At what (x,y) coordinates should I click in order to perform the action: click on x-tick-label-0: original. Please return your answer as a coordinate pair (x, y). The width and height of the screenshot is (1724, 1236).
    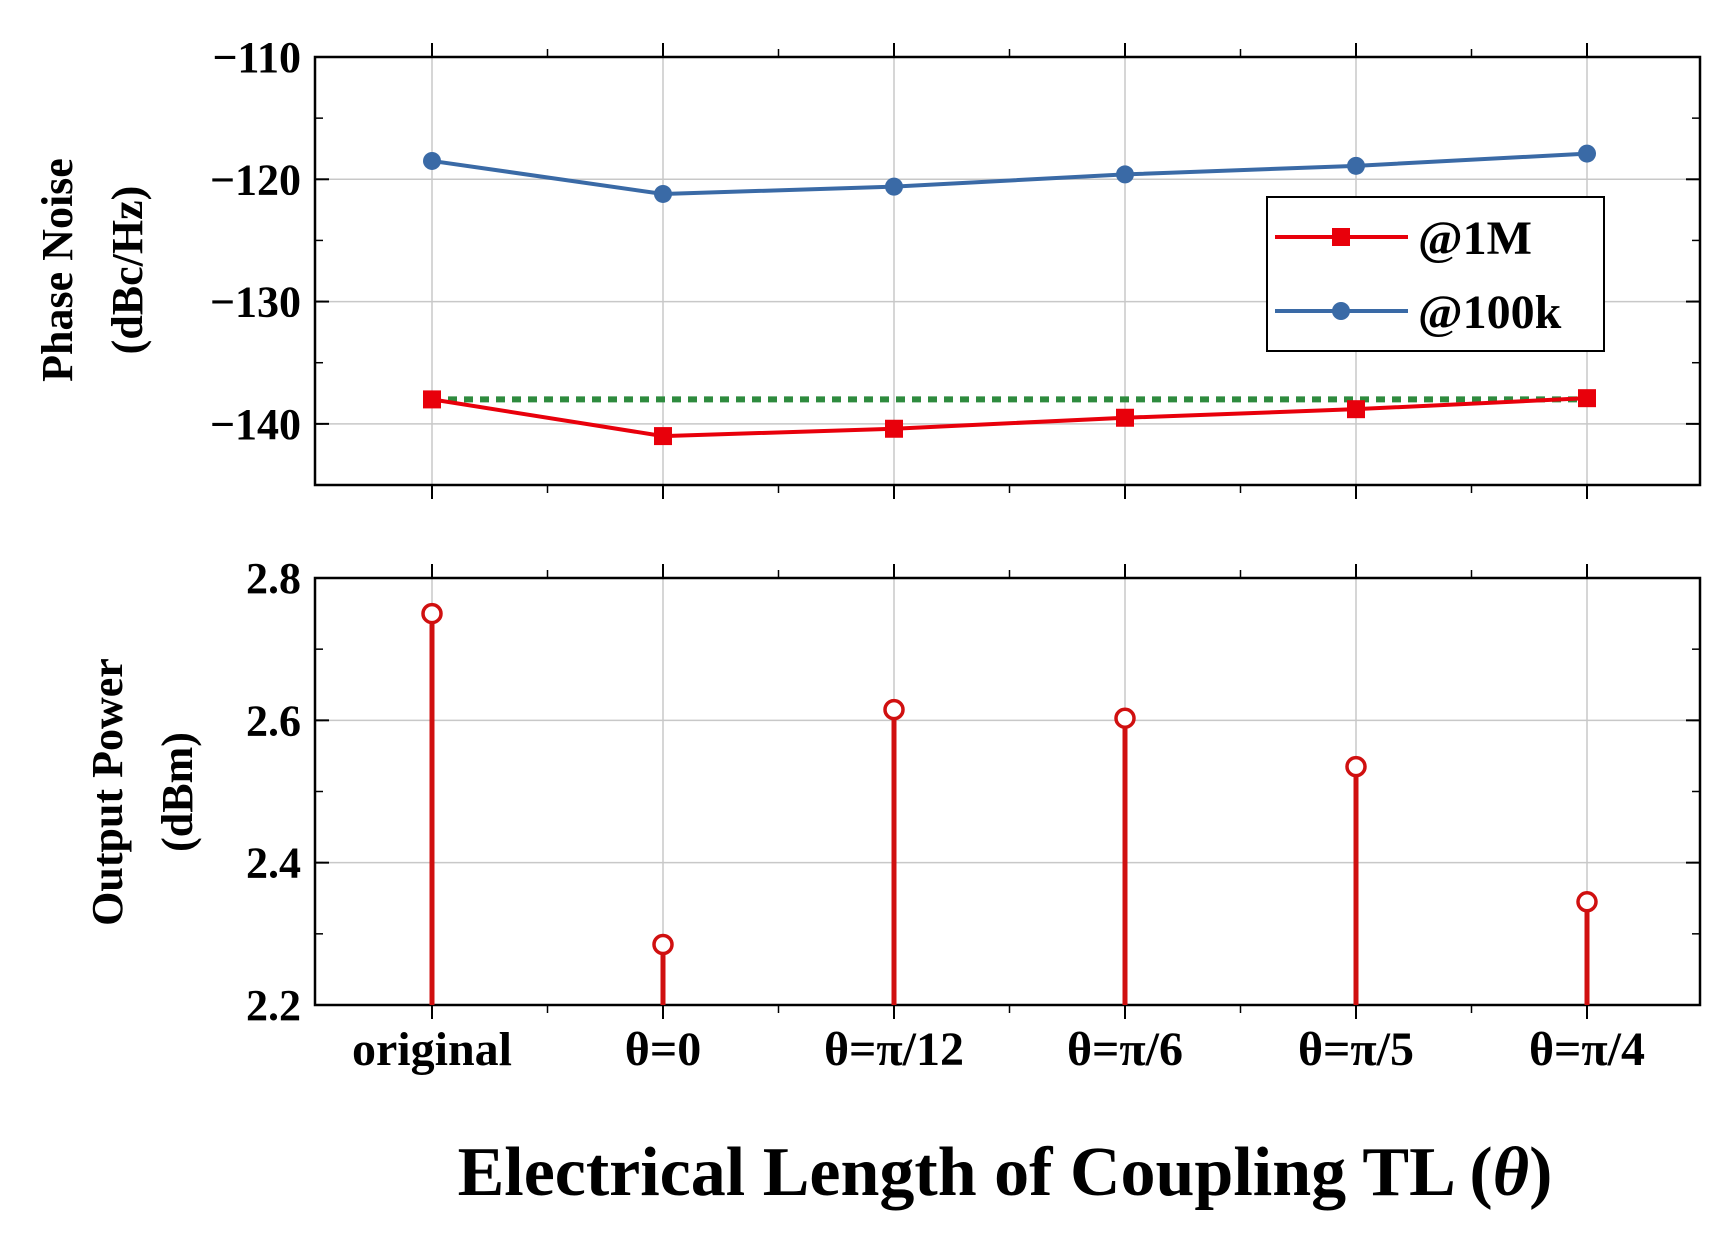
    Looking at the image, I should click on (432, 1049).